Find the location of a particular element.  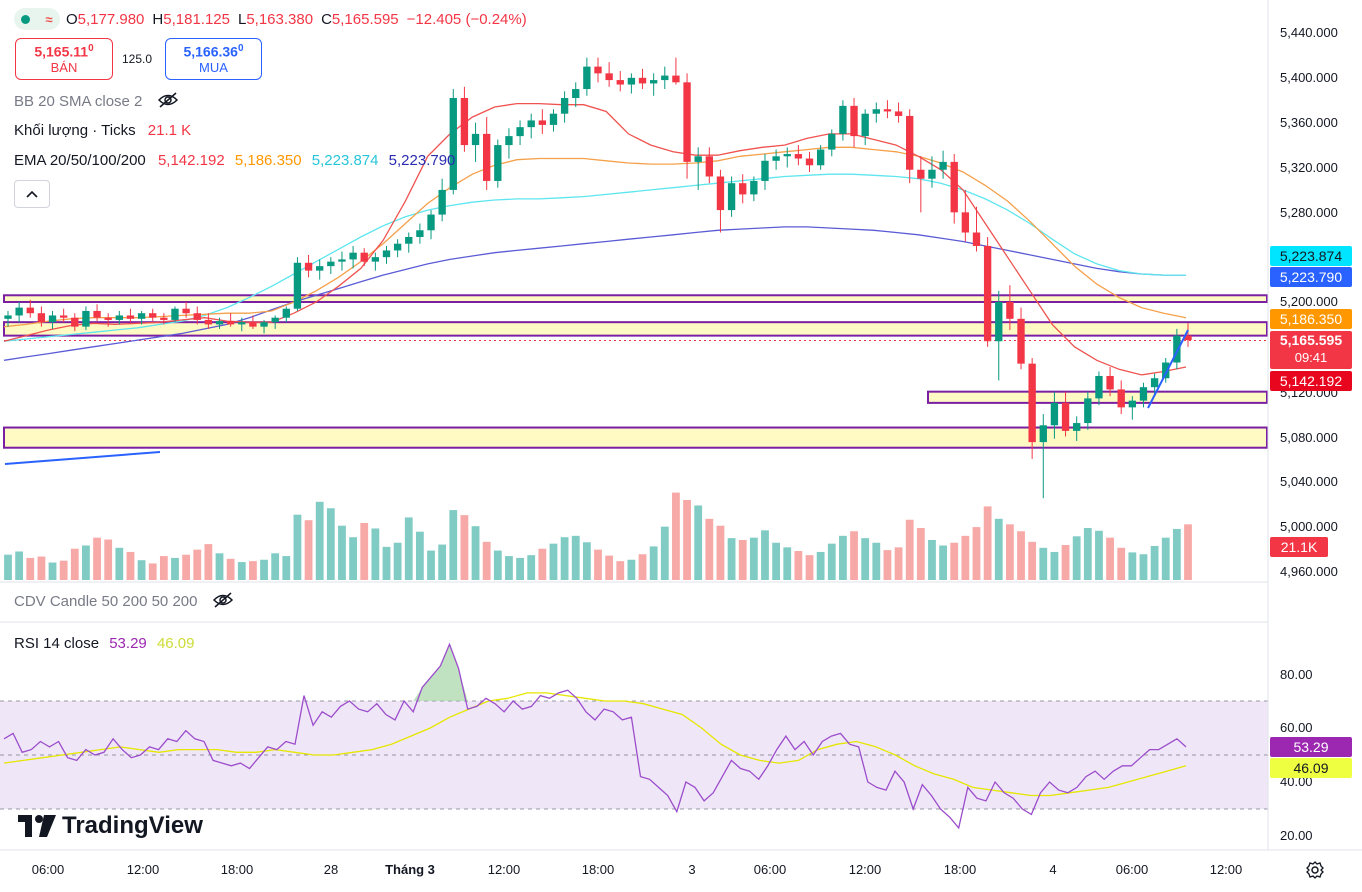

volume-legend: Khối lượng · Ticks 21.1 K is located at coordinates (102, 130).